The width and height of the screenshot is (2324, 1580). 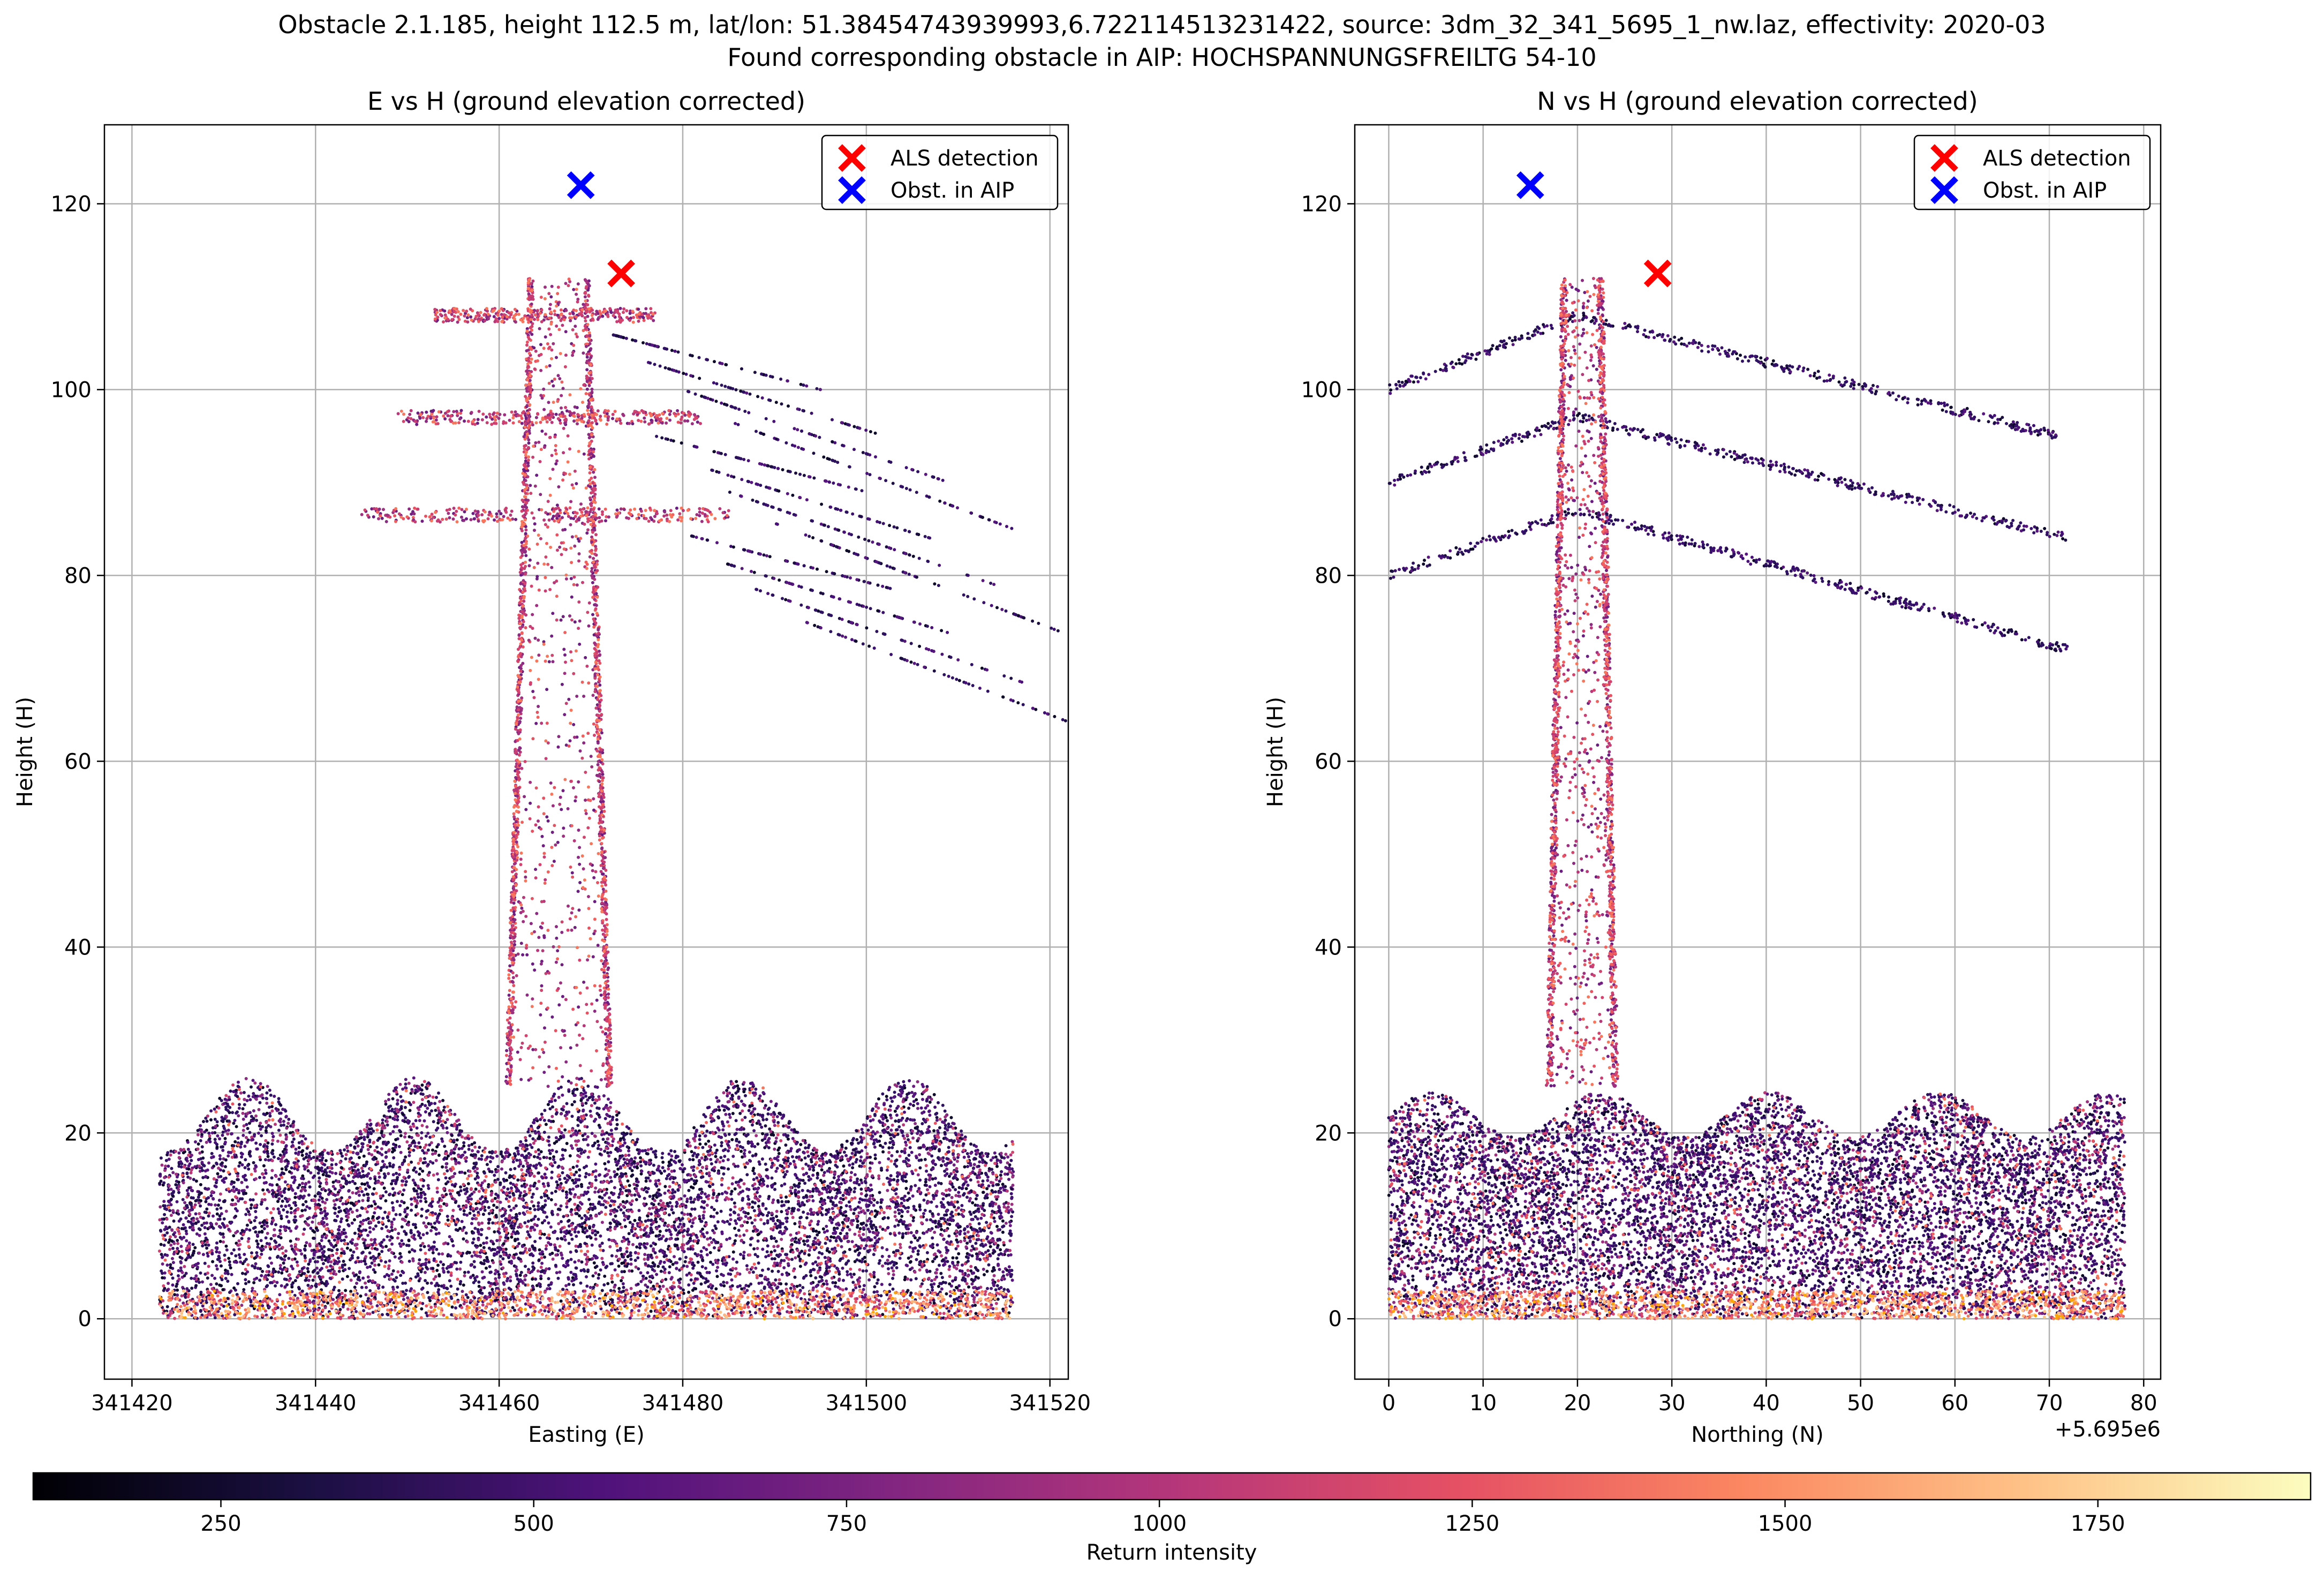 What do you see at coordinates (132, 1403) in the screenshot?
I see `x-tick-label: 341420` at bounding box center [132, 1403].